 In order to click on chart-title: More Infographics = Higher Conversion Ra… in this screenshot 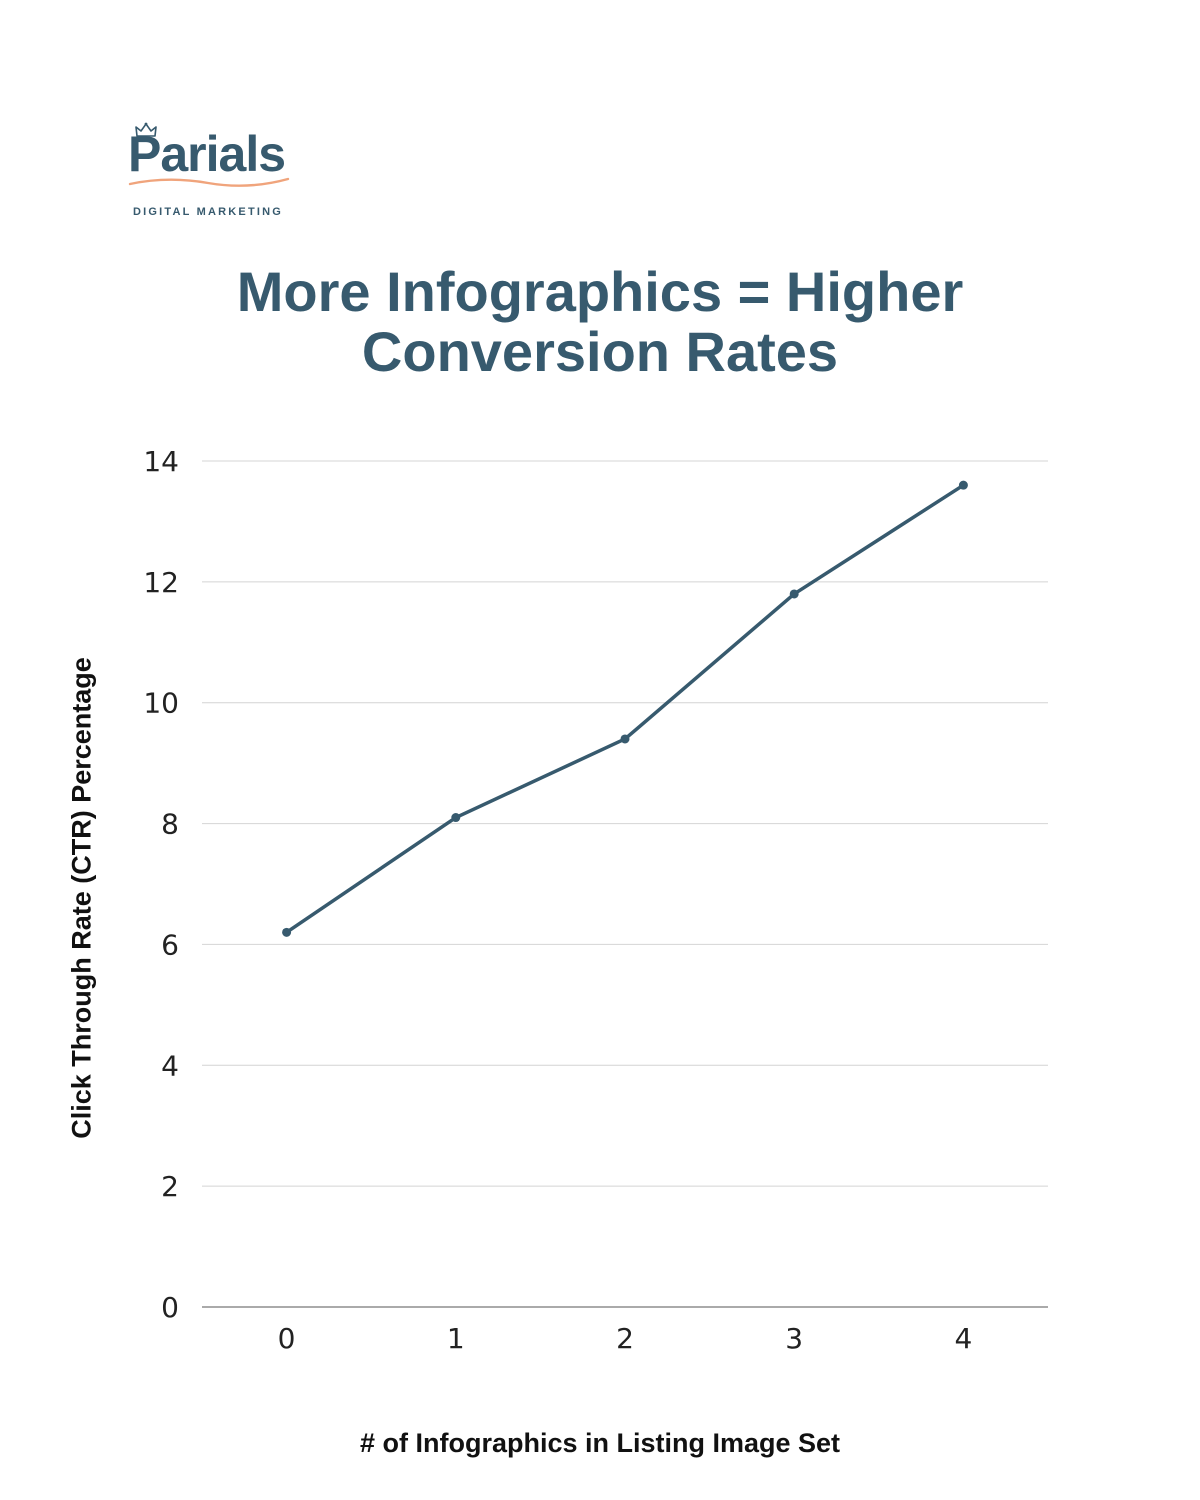, I will do `click(600, 322)`.